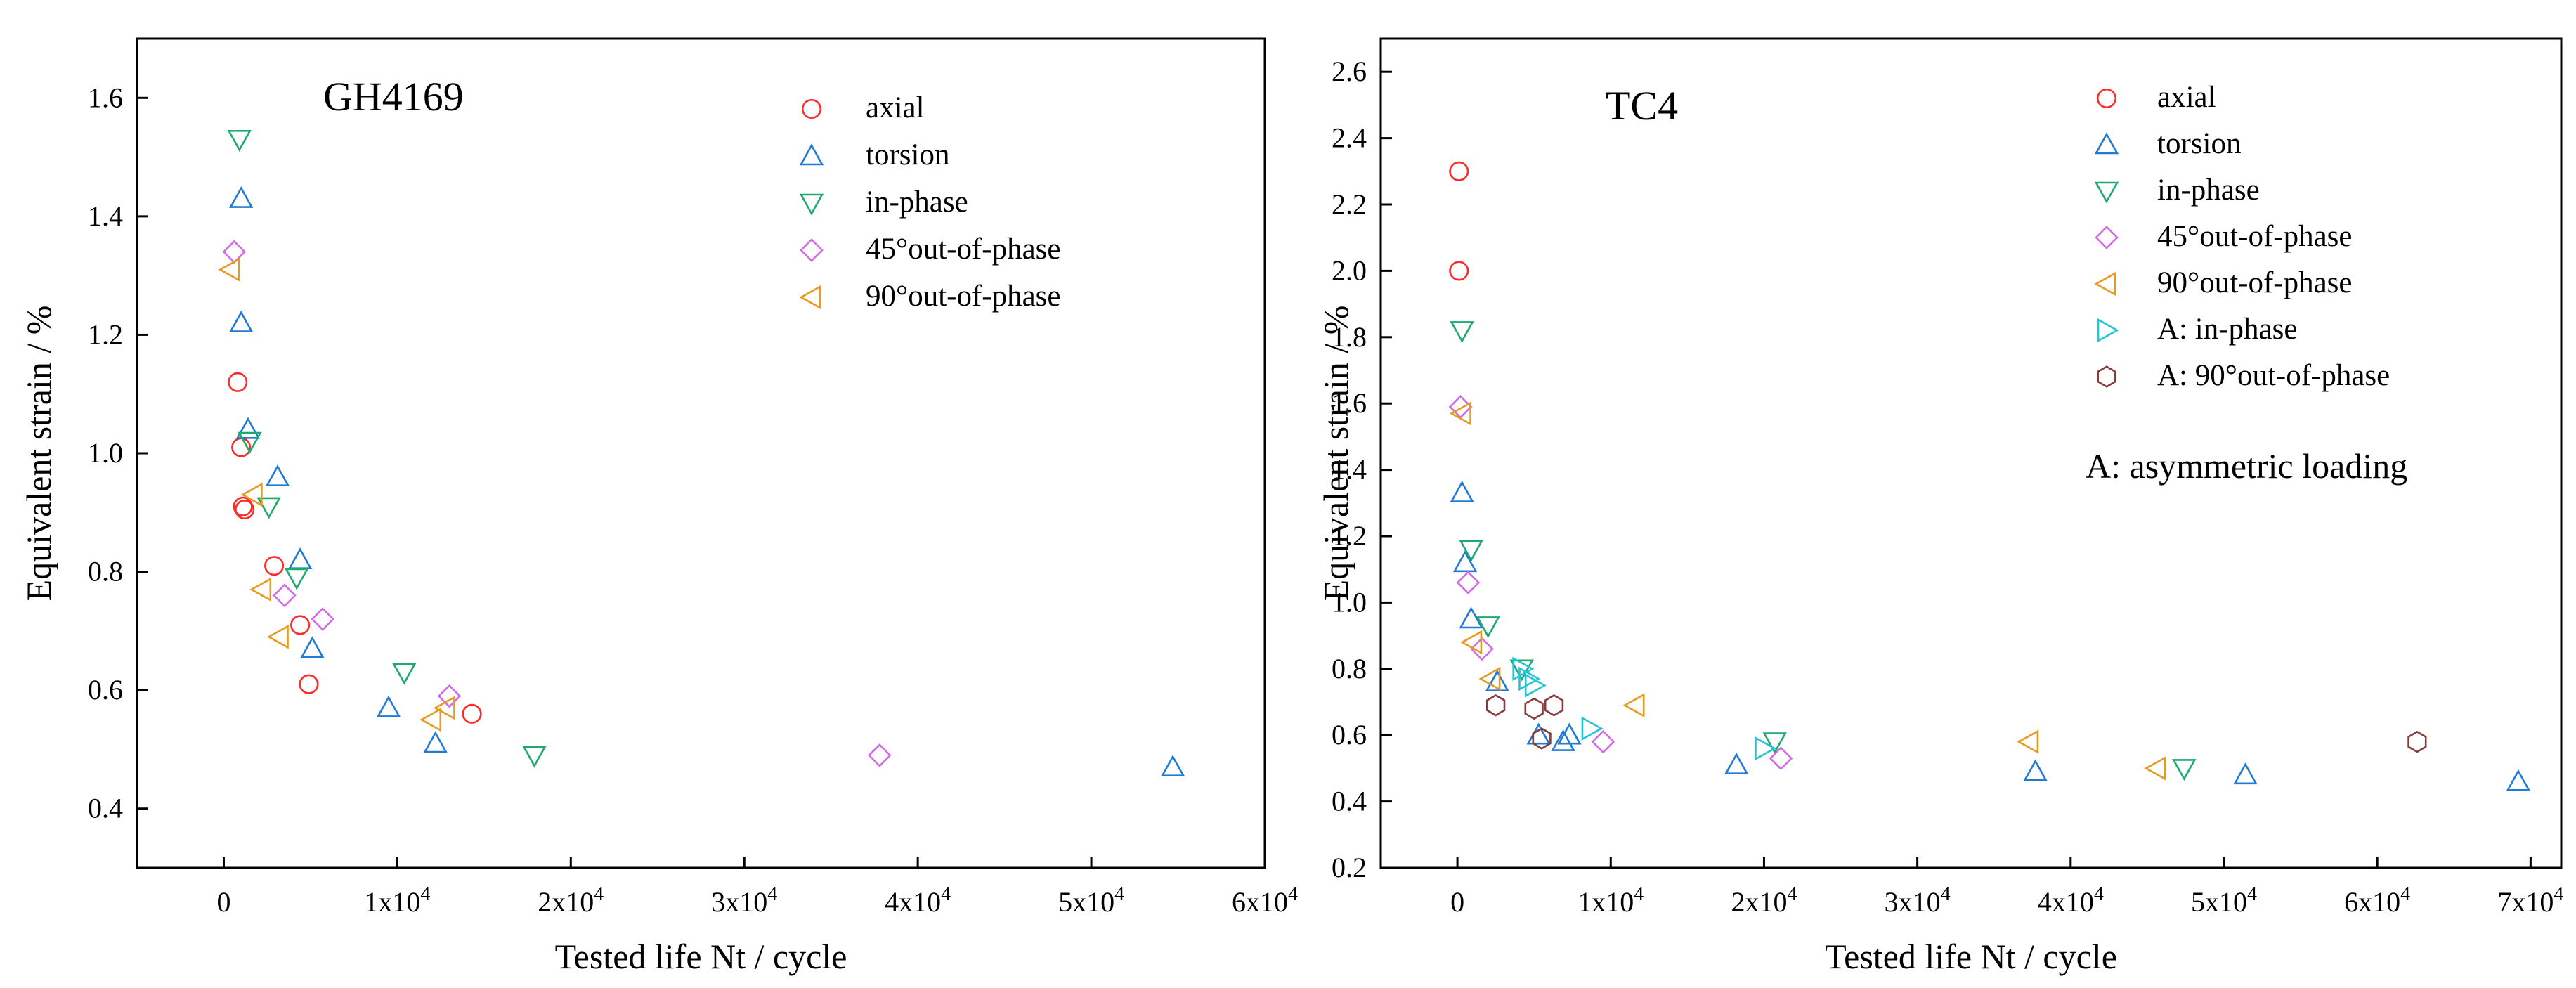 Image resolution: width=2576 pixels, height=988 pixels. I want to click on y-tick-label: 2.0, so click(1349, 270).